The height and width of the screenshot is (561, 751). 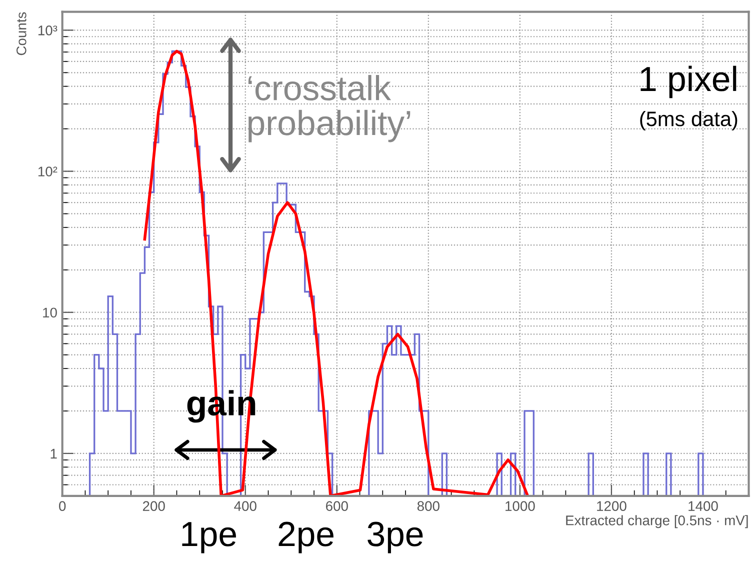 I want to click on x-tick-label: 1000, so click(x=520, y=506).